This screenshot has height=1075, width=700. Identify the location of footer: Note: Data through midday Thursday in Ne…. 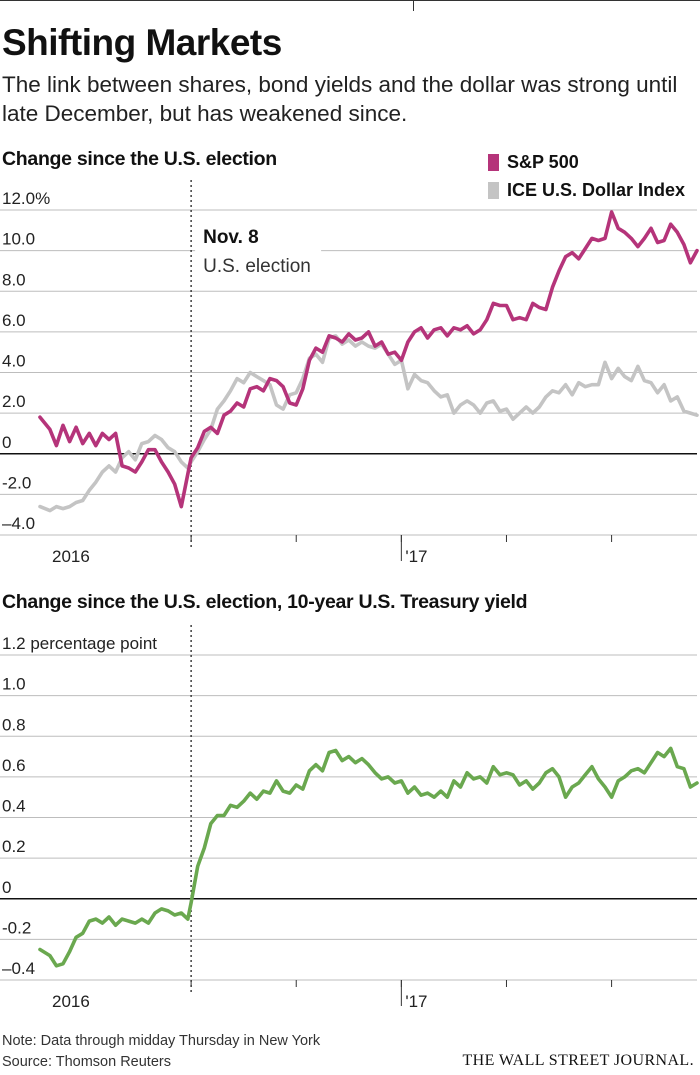
(161, 1052).